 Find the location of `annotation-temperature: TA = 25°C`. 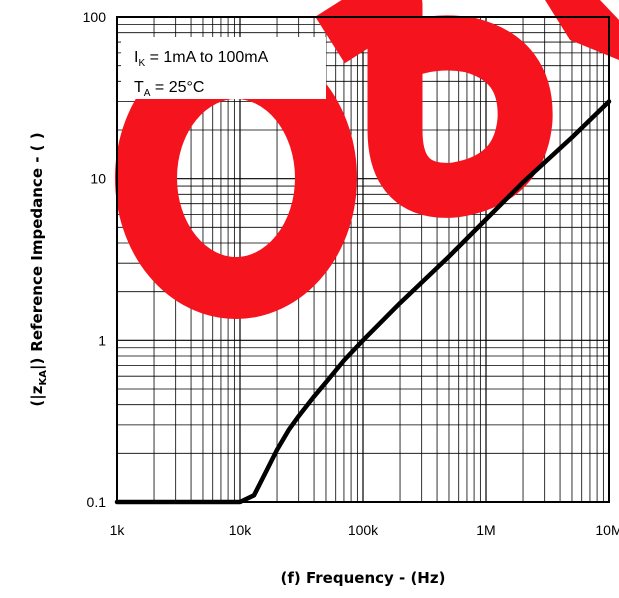

annotation-temperature: TA = 25°C is located at coordinates (169, 89).